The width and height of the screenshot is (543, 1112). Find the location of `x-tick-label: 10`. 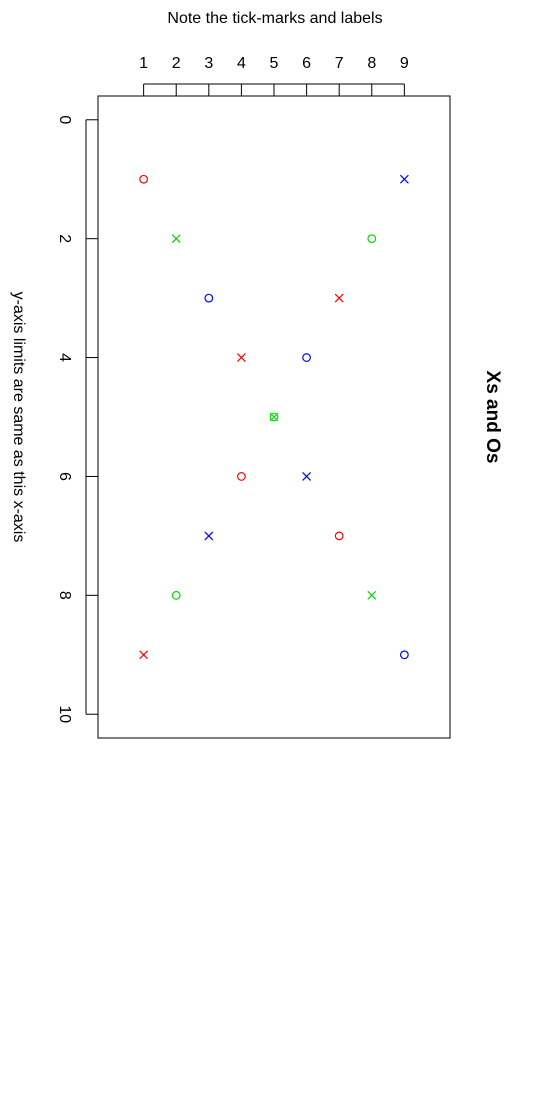

x-tick-label: 10 is located at coordinates (64, 714).